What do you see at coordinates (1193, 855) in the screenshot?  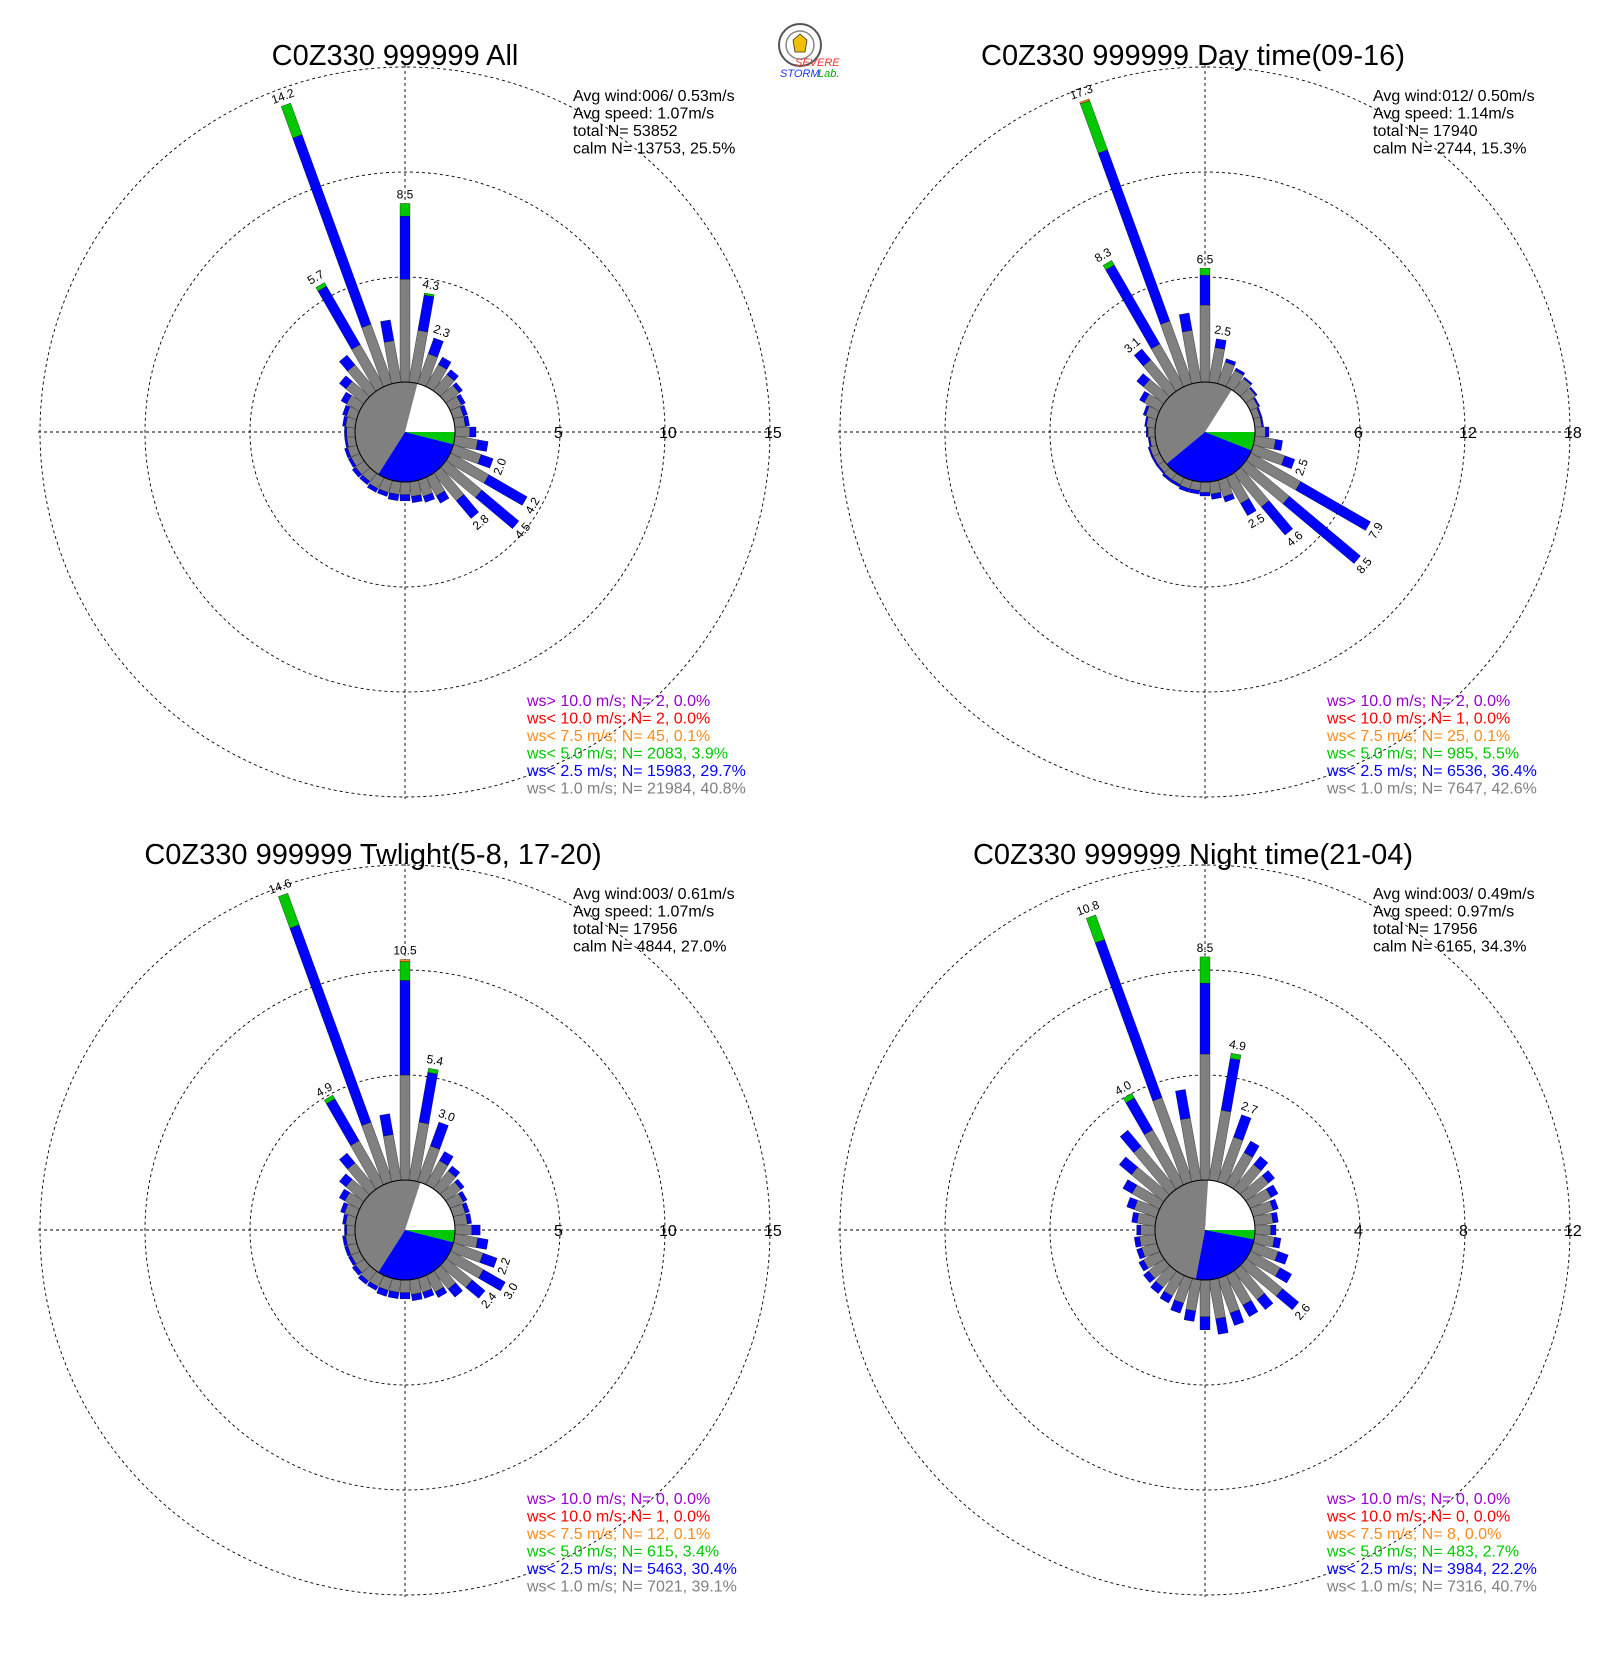 I see `panel-title: C0Z330 999999 Night time(21-04)` at bounding box center [1193, 855].